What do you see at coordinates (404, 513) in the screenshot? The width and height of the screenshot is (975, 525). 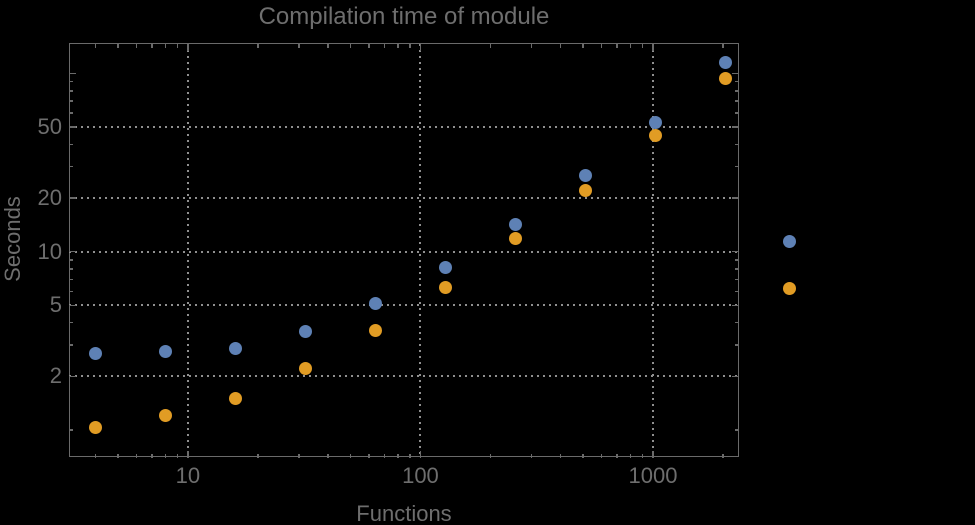 I see `x-axis-label: Functions` at bounding box center [404, 513].